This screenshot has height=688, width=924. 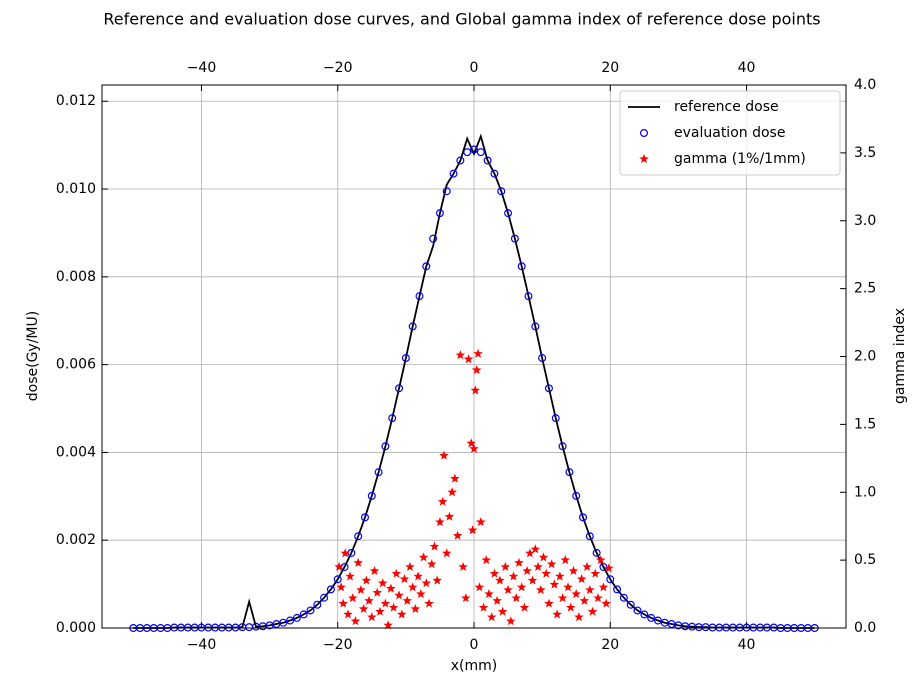 I want to click on legend-label: gamma (1%/1mm), so click(x=740, y=159).